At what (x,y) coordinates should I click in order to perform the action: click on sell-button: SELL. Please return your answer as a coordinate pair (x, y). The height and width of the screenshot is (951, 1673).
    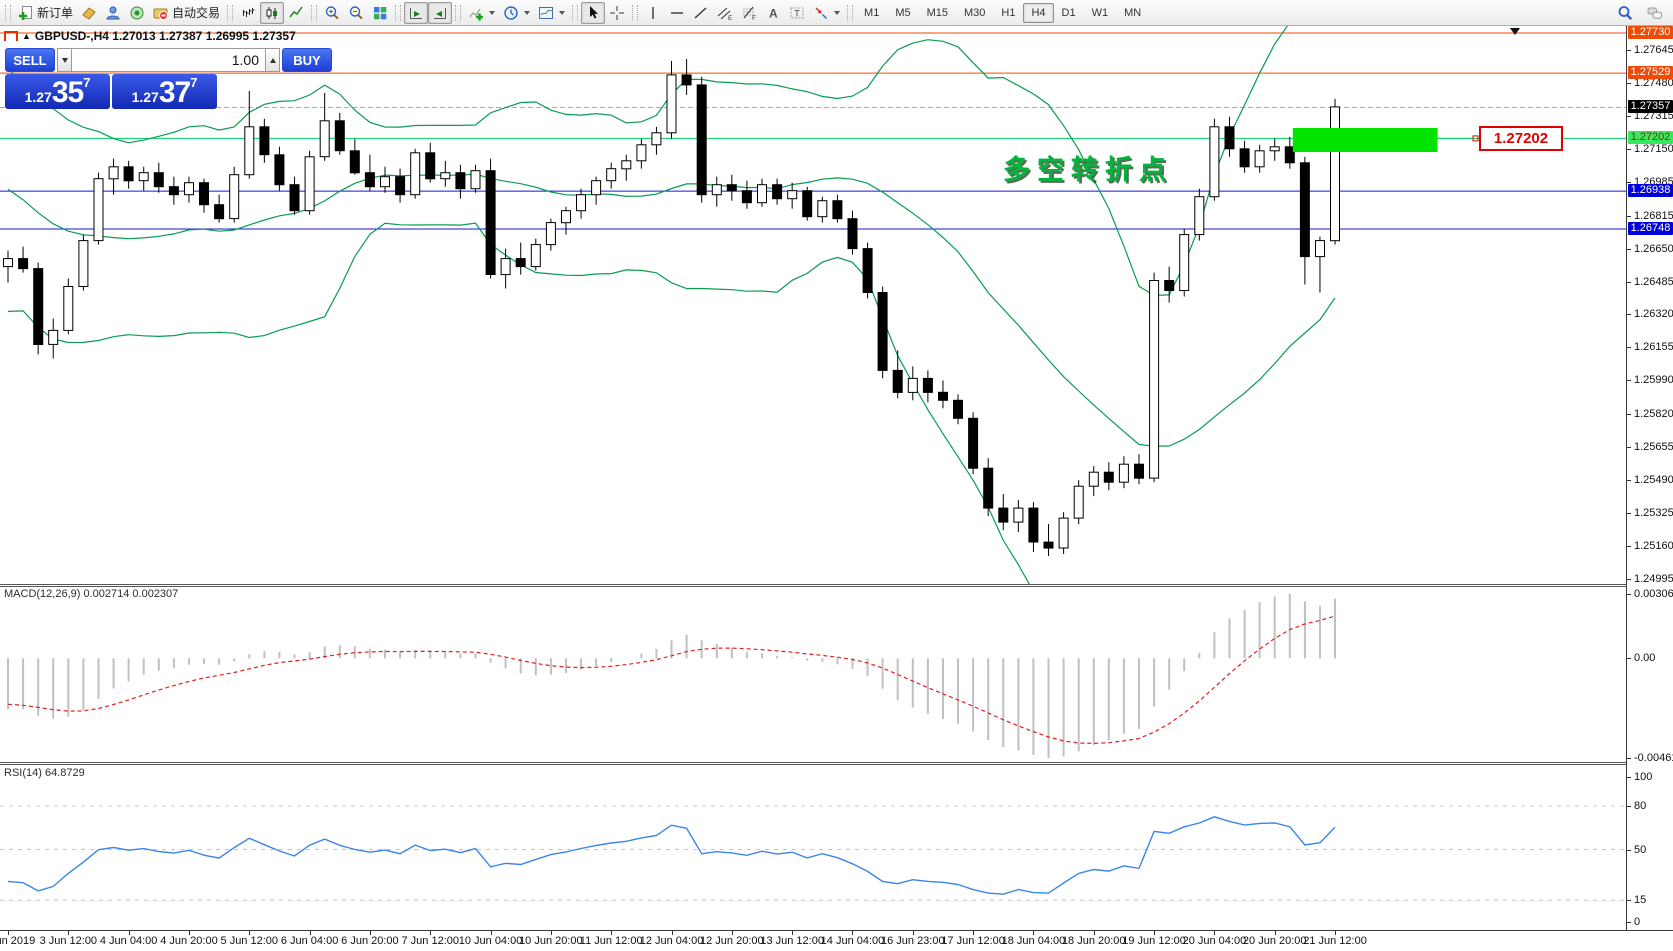
    Looking at the image, I should click on (30, 60).